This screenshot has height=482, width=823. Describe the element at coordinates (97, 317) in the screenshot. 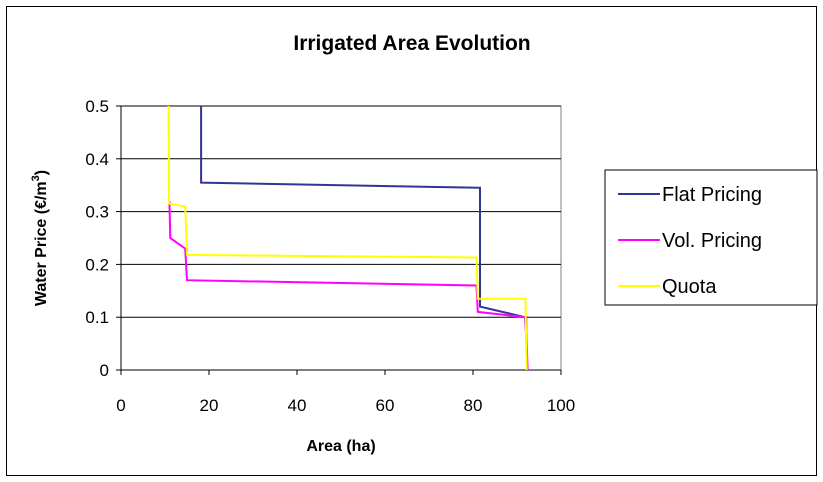

I see `y-tick-label-1: 0.1` at that location.